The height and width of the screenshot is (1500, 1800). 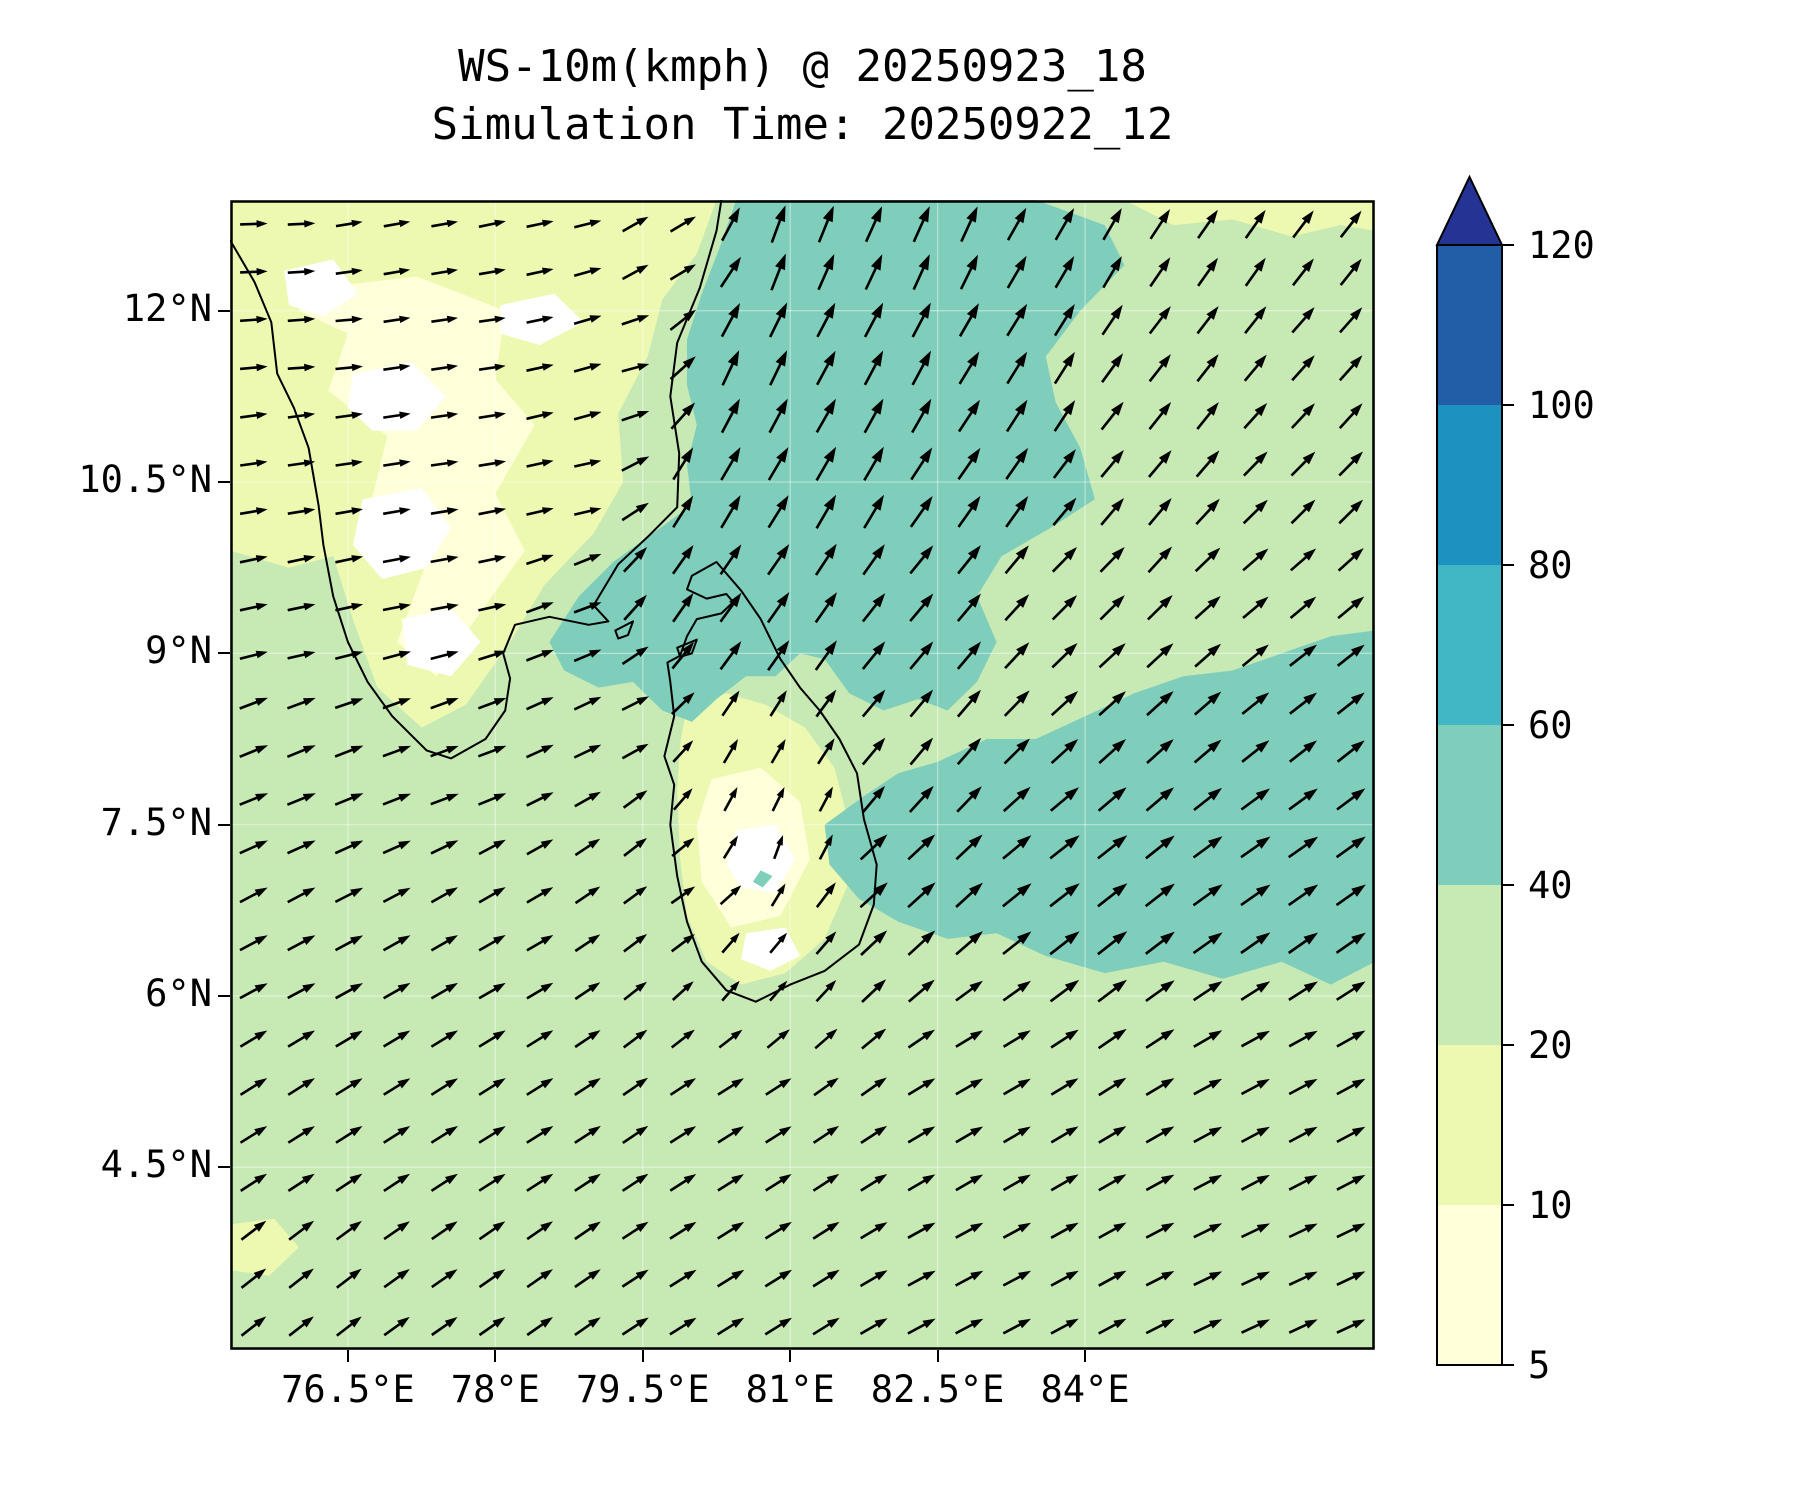 What do you see at coordinates (770, 782) in the screenshot?
I see `coastline-sri-lanka` at bounding box center [770, 782].